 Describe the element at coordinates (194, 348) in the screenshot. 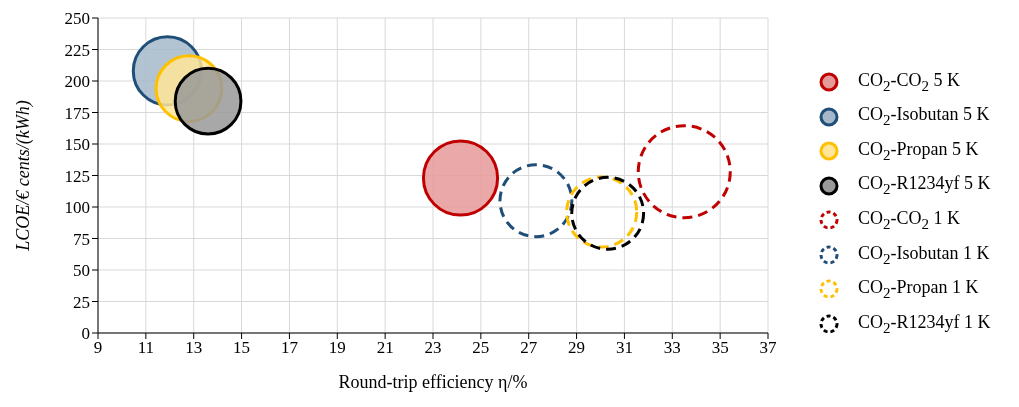

I see `x-tick-label: 13` at that location.